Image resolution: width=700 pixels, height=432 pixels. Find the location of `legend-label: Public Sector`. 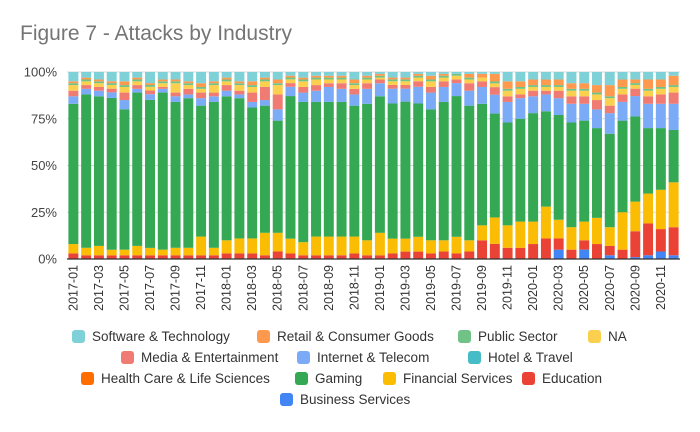

legend-label: Public Sector is located at coordinates (518, 336).